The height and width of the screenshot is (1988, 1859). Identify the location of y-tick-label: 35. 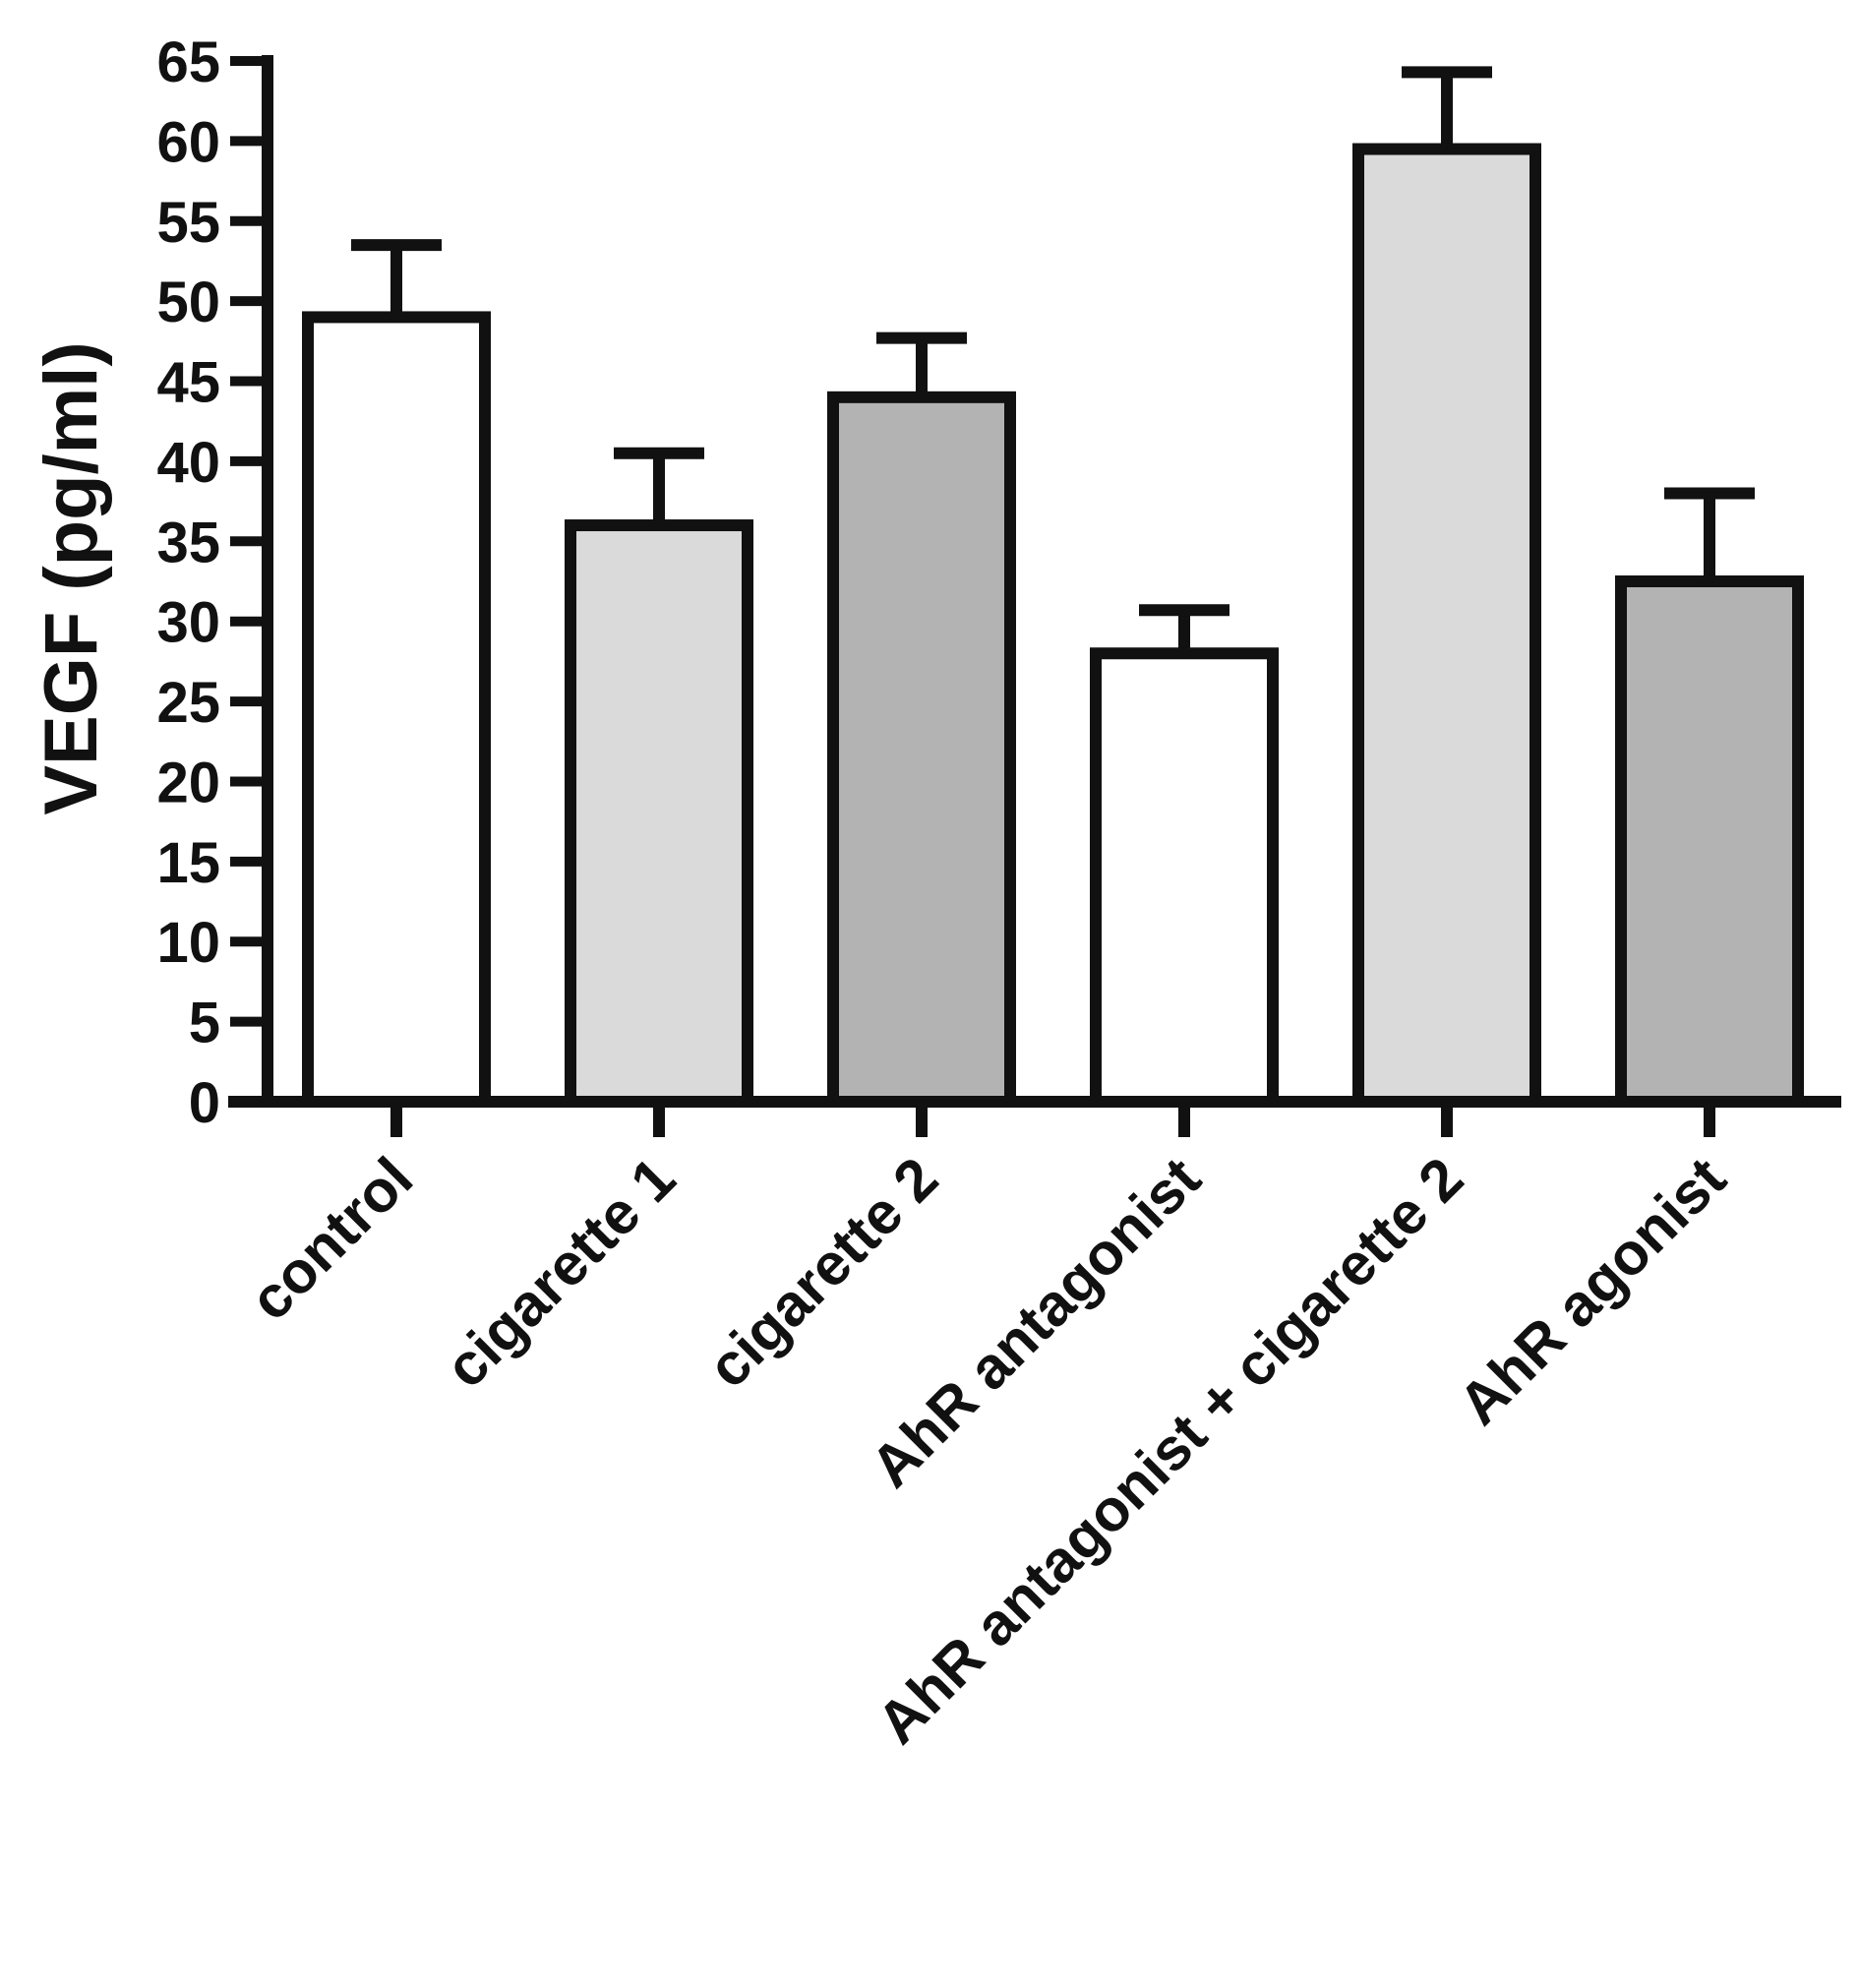
(188, 542).